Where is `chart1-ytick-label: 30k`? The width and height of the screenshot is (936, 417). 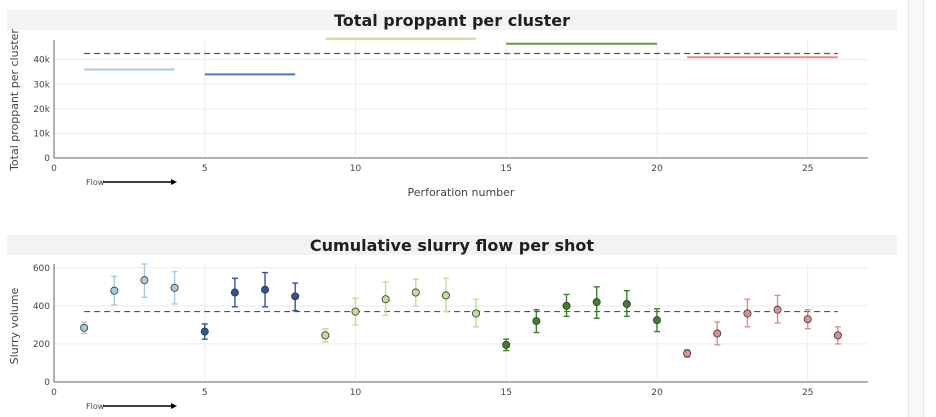
chart1-ytick-label: 30k is located at coordinates (41, 85).